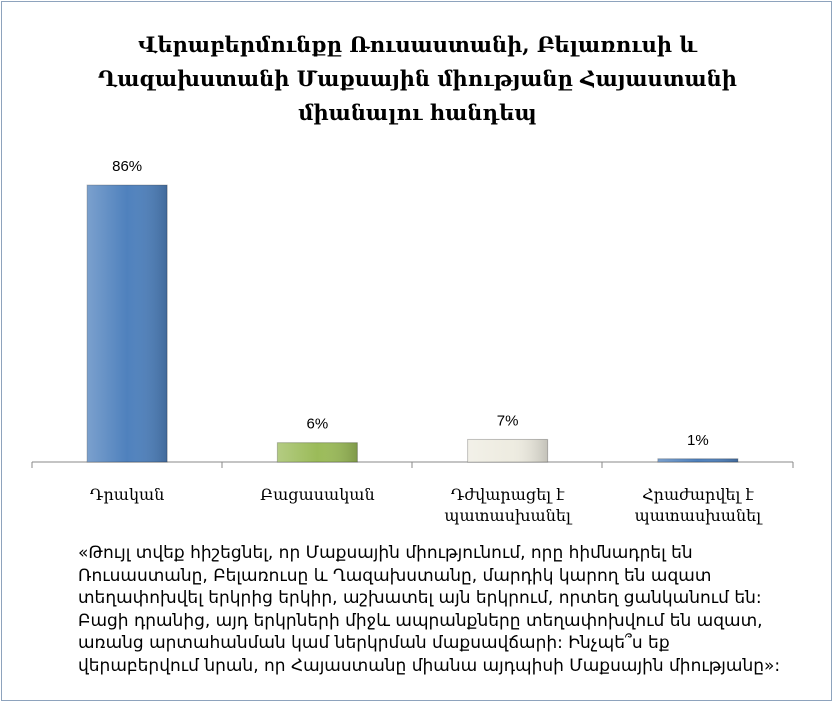 This screenshot has height=704, width=835. Describe the element at coordinates (508, 420) in the screenshot. I see `data-label: 7%` at that location.